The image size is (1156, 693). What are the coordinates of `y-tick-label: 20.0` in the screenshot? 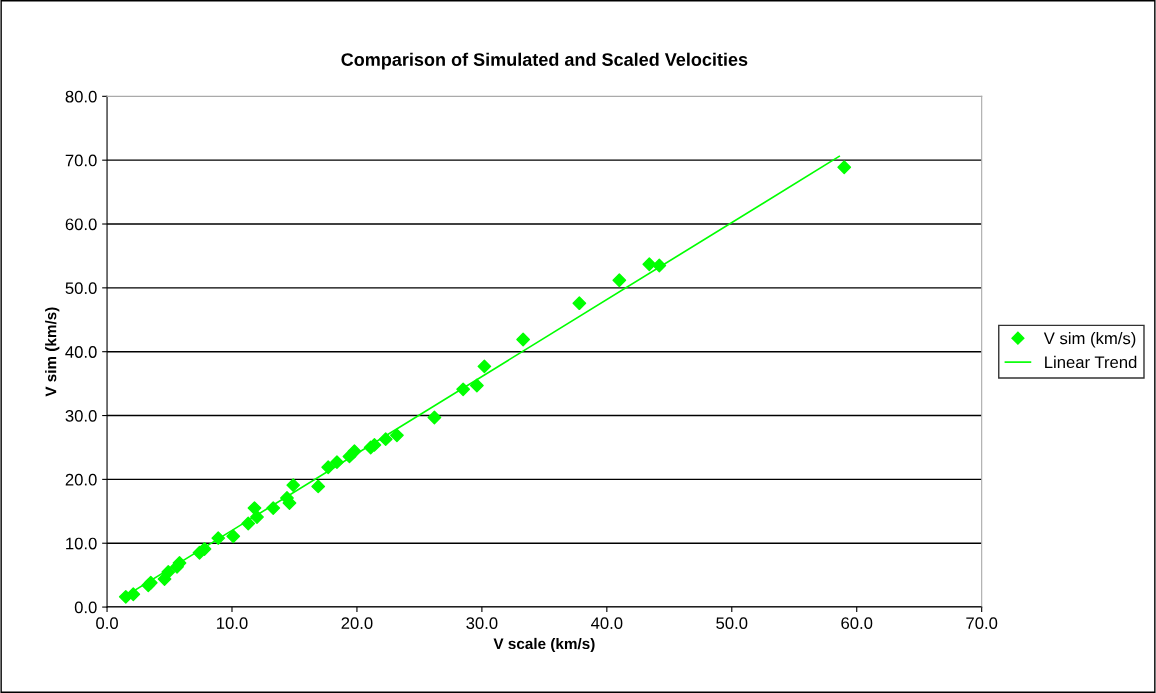 It's located at (81, 479).